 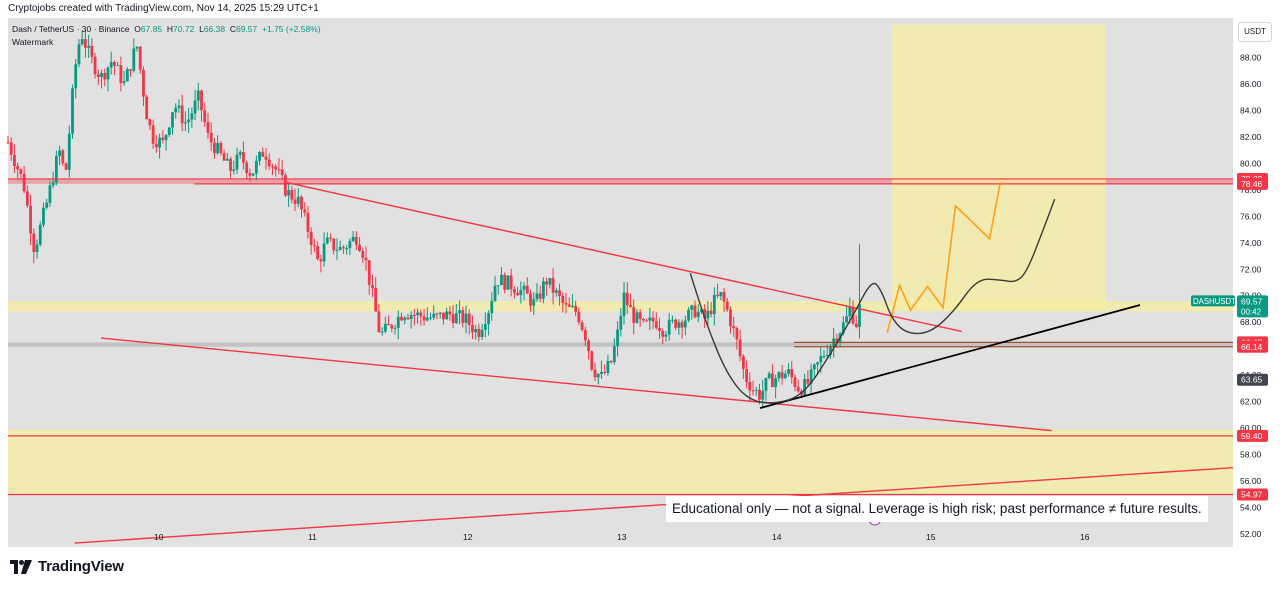 What do you see at coordinates (170, 29) in the screenshot?
I see `ohlc-high-label: H` at bounding box center [170, 29].